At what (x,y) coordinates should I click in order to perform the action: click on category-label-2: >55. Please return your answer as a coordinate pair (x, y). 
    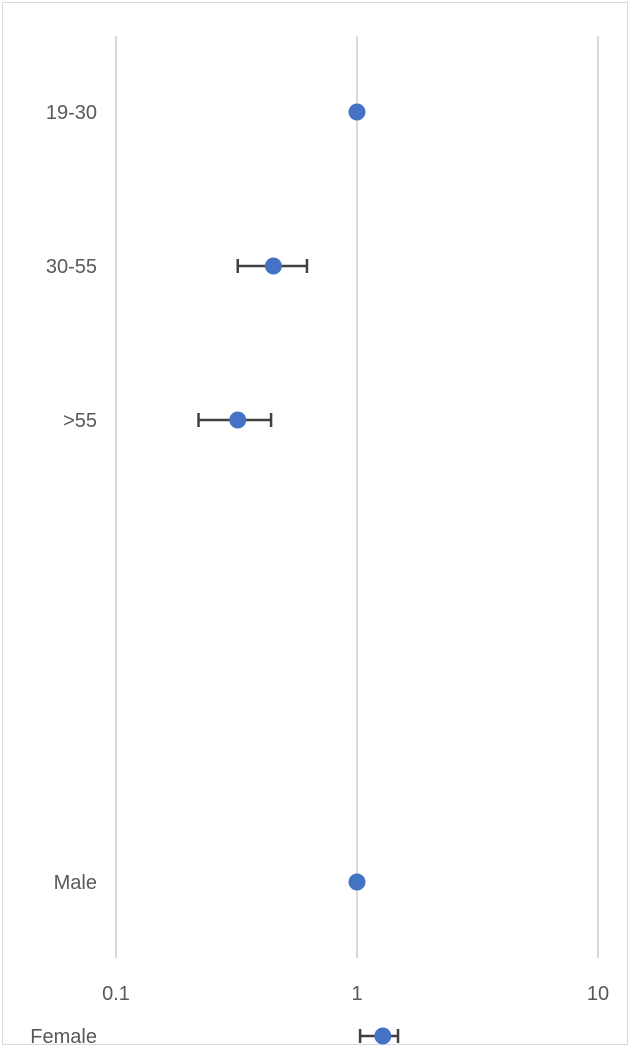
    Looking at the image, I should click on (80, 421).